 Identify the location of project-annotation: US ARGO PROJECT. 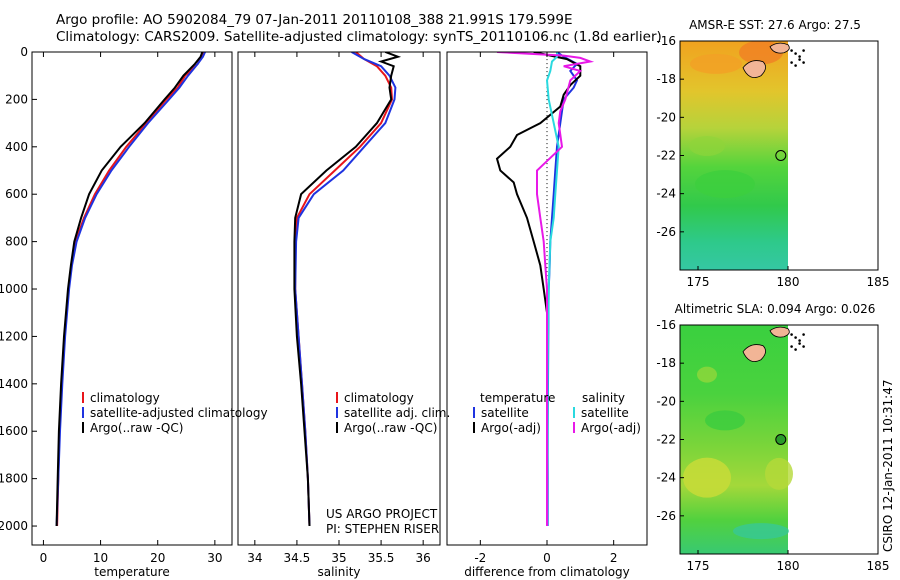
(382, 514).